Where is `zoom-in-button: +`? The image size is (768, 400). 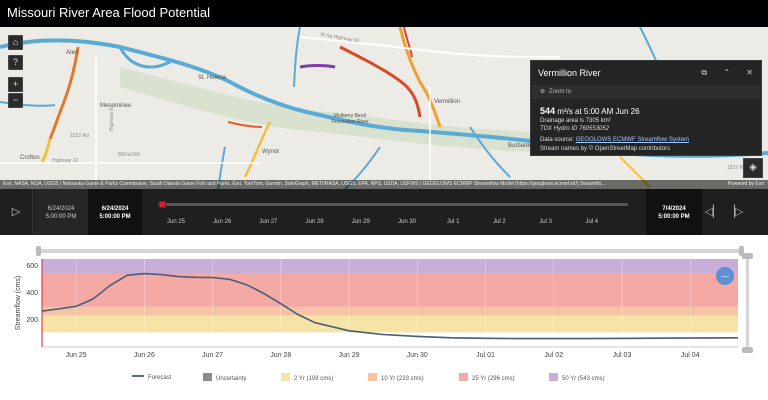
zoom-in-button: + is located at coordinates (15, 84).